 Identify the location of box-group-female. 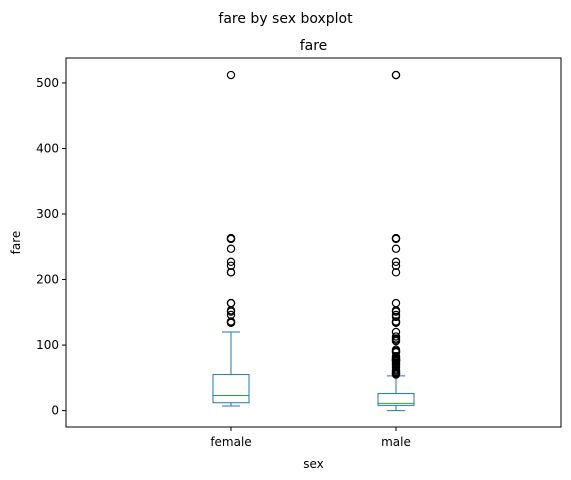
(231, 238).